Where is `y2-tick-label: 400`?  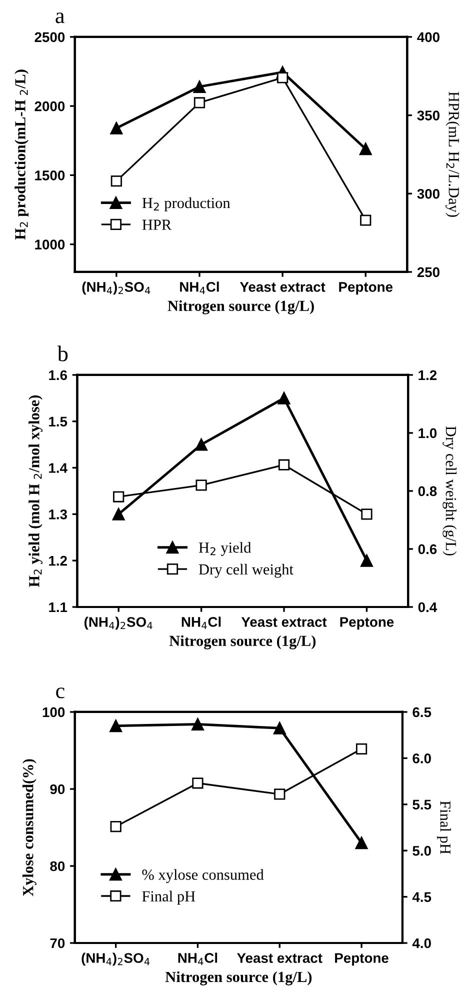
y2-tick-label: 400 is located at coordinates (428, 37).